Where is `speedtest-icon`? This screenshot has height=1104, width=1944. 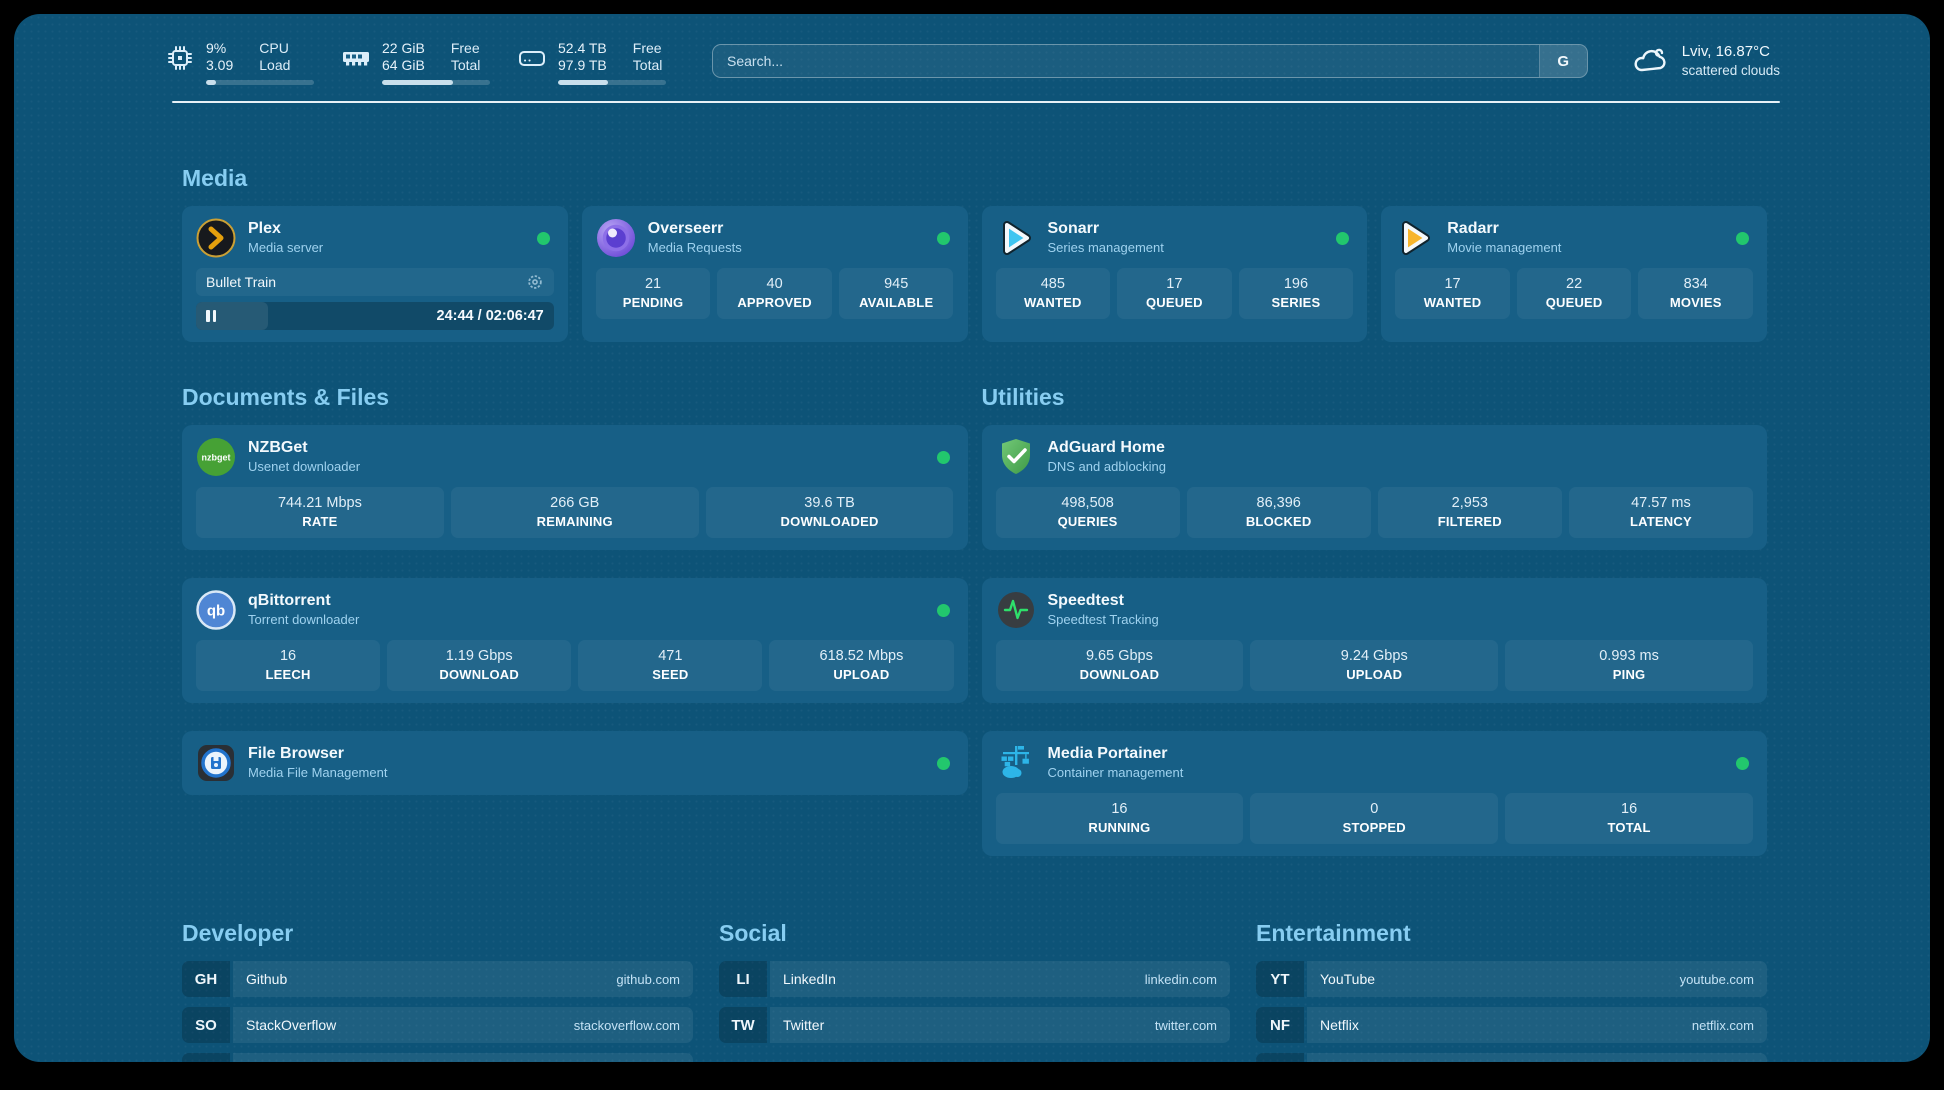 speedtest-icon is located at coordinates (1015, 610).